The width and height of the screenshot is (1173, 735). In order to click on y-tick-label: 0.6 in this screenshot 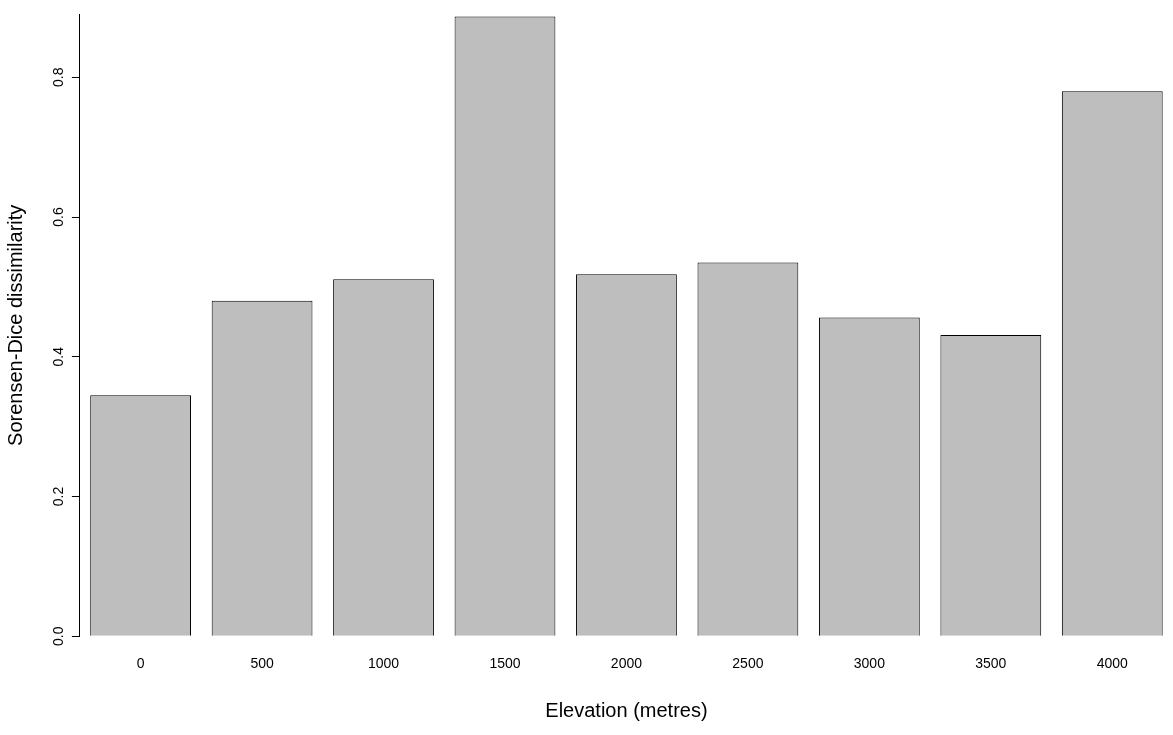, I will do `click(57, 217)`.